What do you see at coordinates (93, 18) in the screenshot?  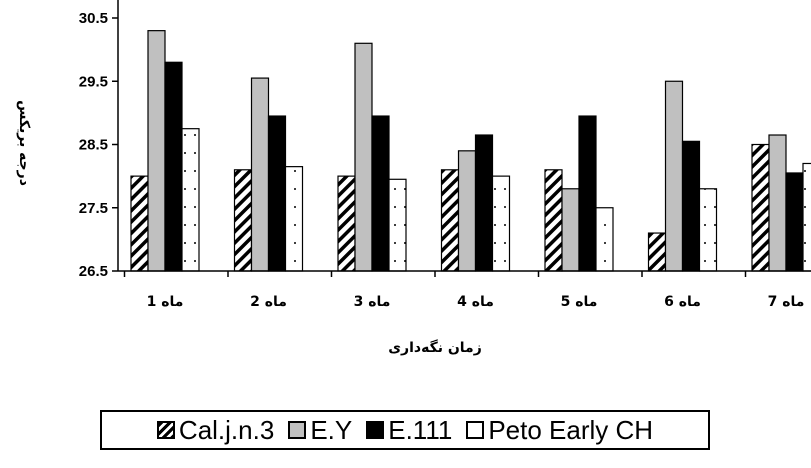 I see `y-tick-label: 30.5` at bounding box center [93, 18].